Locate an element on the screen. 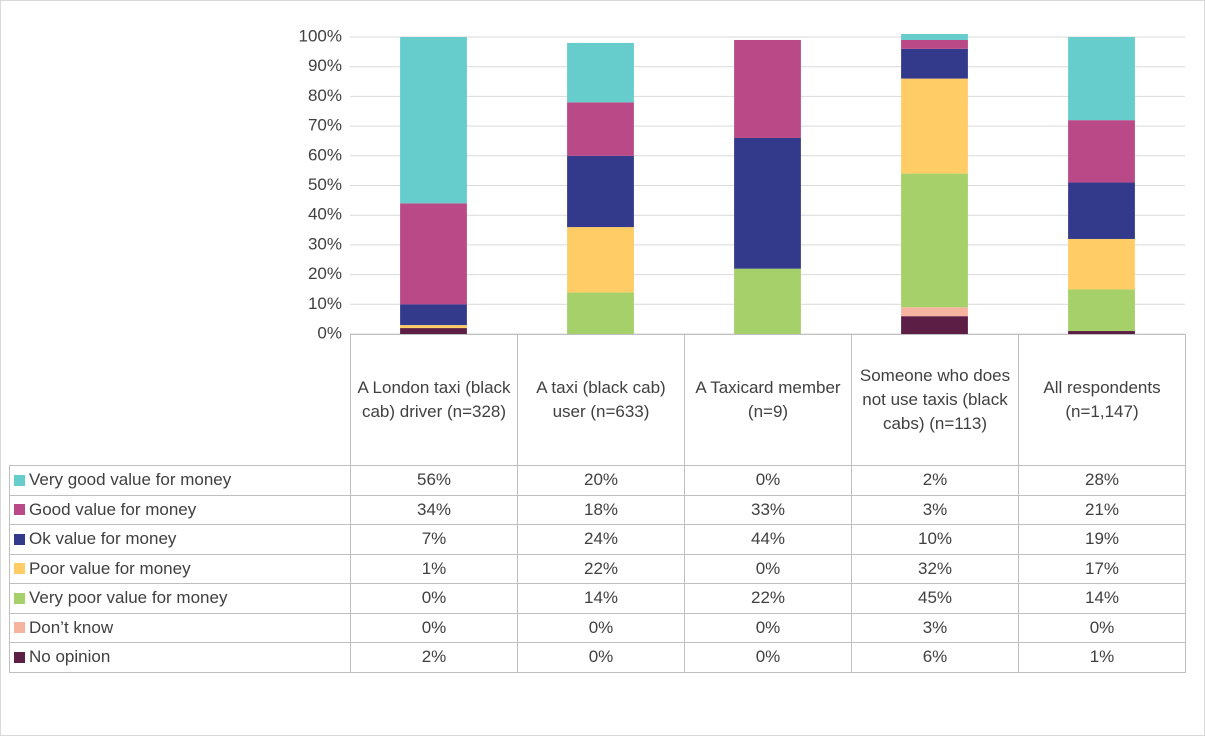 This screenshot has width=1205, height=737. category-header: A London taxi (black cab) driver (n=328) is located at coordinates (434, 400).